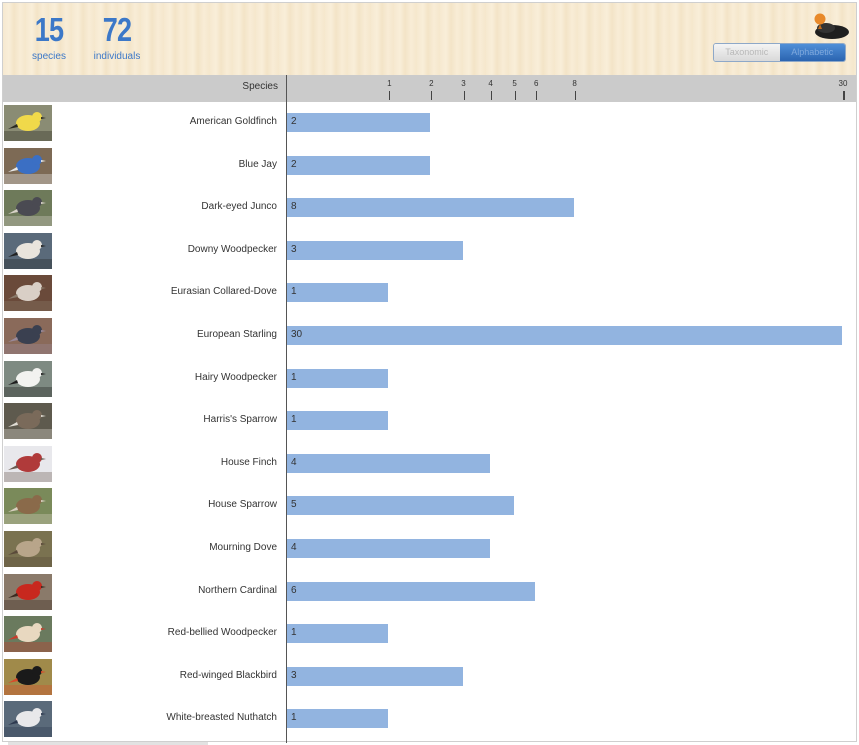  I want to click on species-name: Red-winged Blackbird, so click(228, 675).